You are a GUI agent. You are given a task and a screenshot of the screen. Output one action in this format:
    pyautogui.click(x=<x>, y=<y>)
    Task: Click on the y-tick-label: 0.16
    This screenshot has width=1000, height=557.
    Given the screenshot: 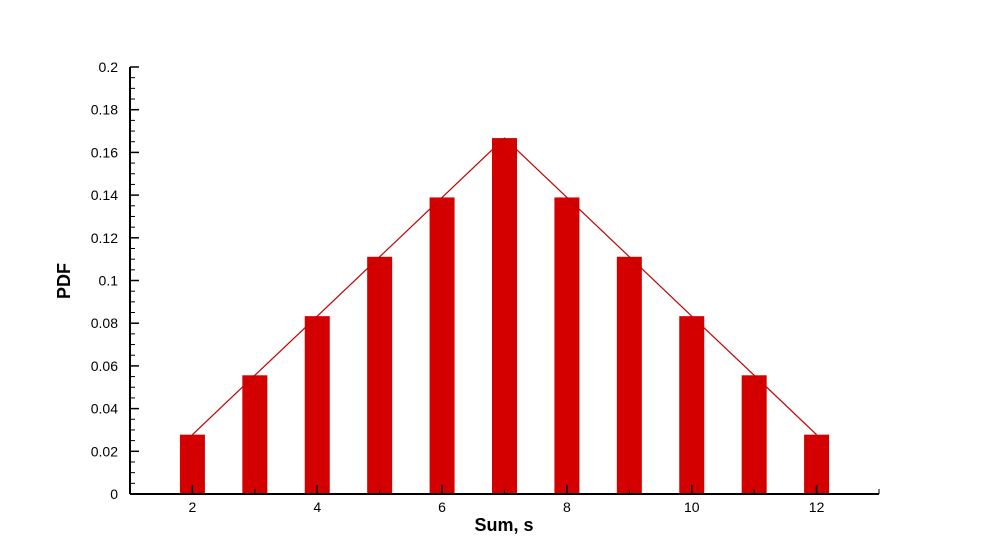 What is the action you would take?
    pyautogui.click(x=104, y=152)
    